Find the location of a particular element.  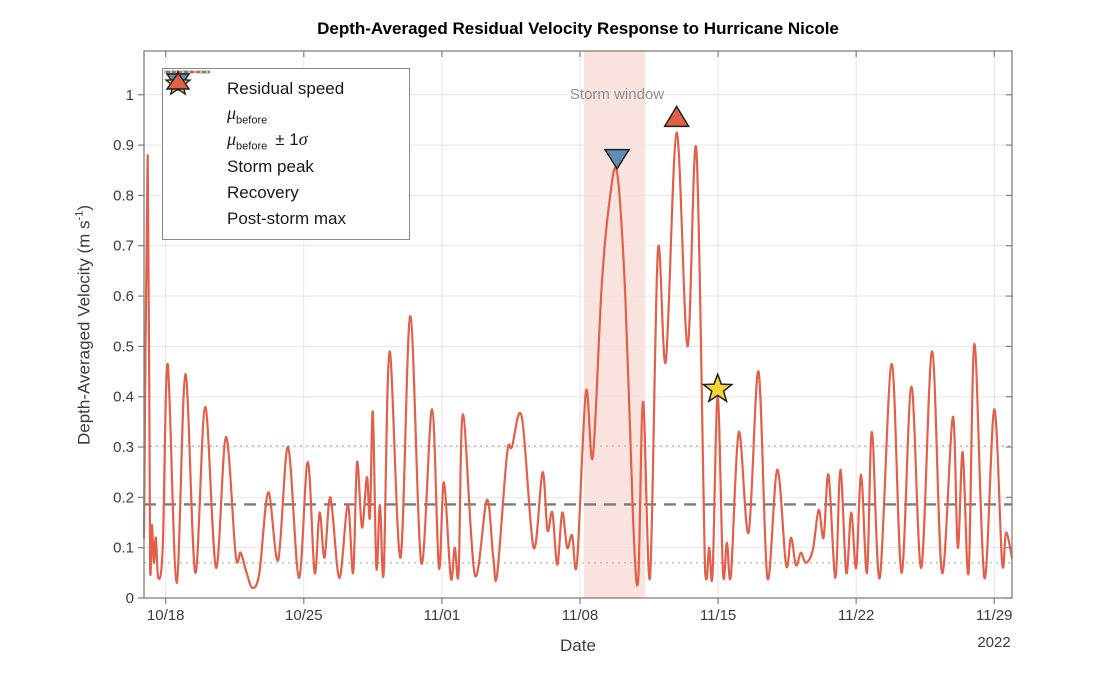

year-label: 2022 is located at coordinates (994, 642).